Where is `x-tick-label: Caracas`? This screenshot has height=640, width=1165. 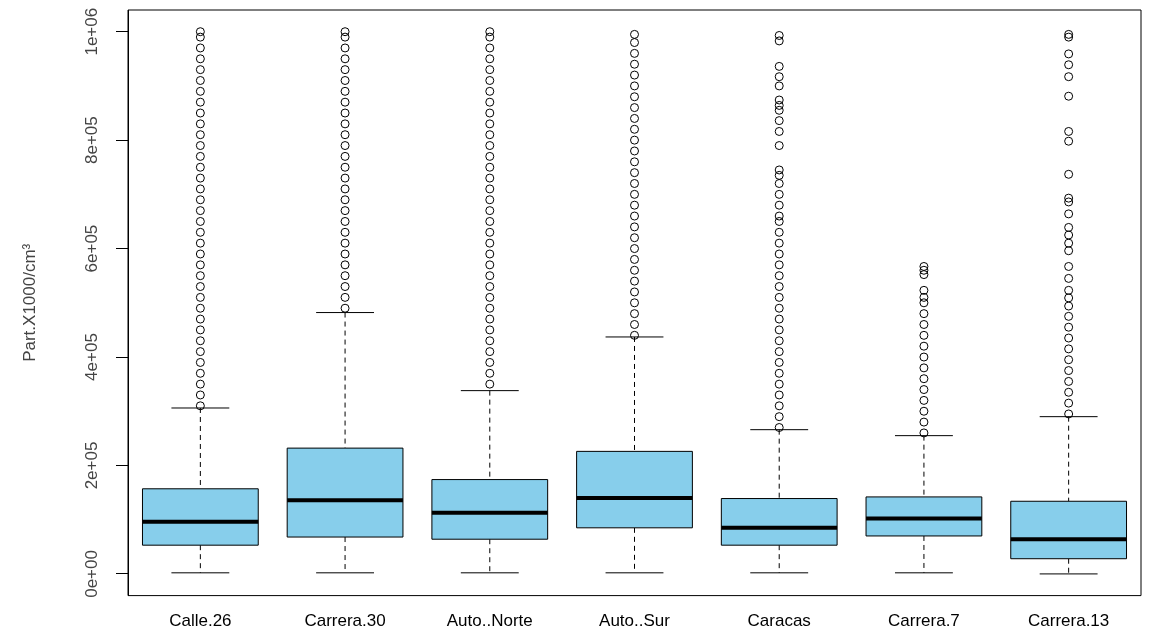
x-tick-label: Caracas is located at coordinates (779, 621).